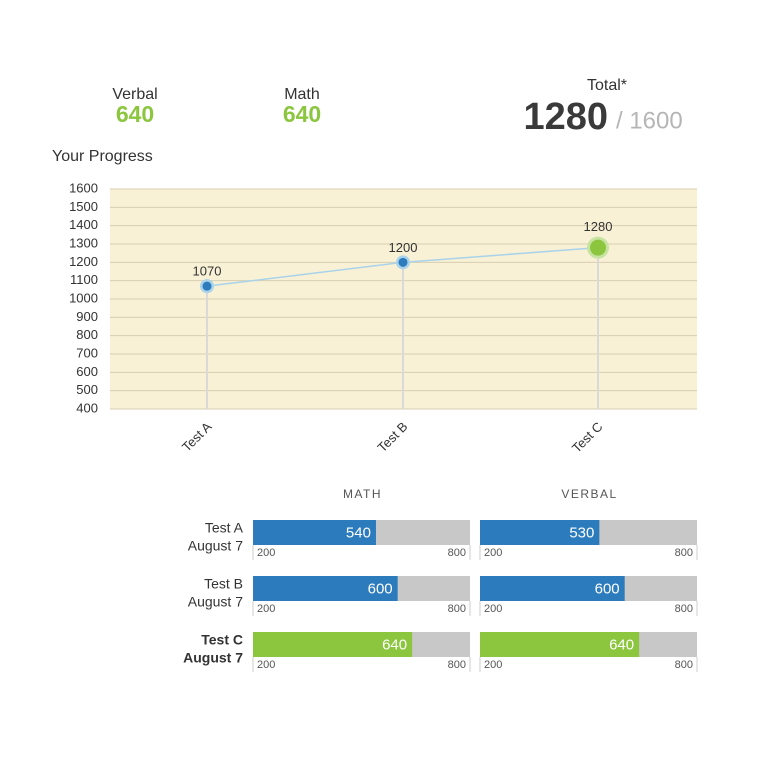 The height and width of the screenshot is (768, 768). What do you see at coordinates (403, 247) in the screenshot?
I see `data-label: 1200` at bounding box center [403, 247].